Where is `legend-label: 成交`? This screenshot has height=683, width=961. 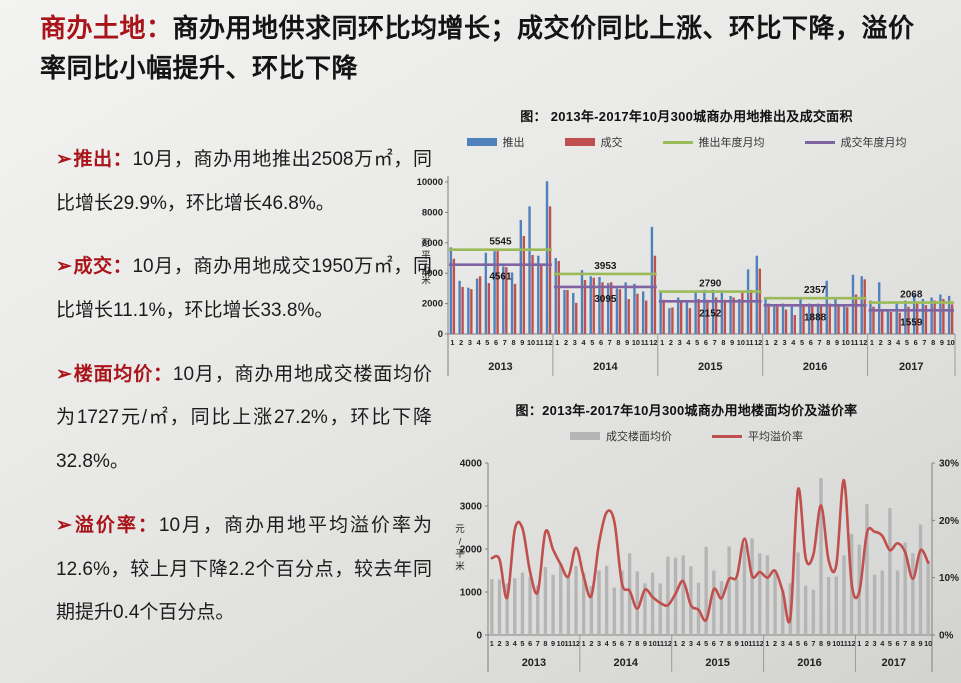
legend-label: 成交 is located at coordinates (611, 143).